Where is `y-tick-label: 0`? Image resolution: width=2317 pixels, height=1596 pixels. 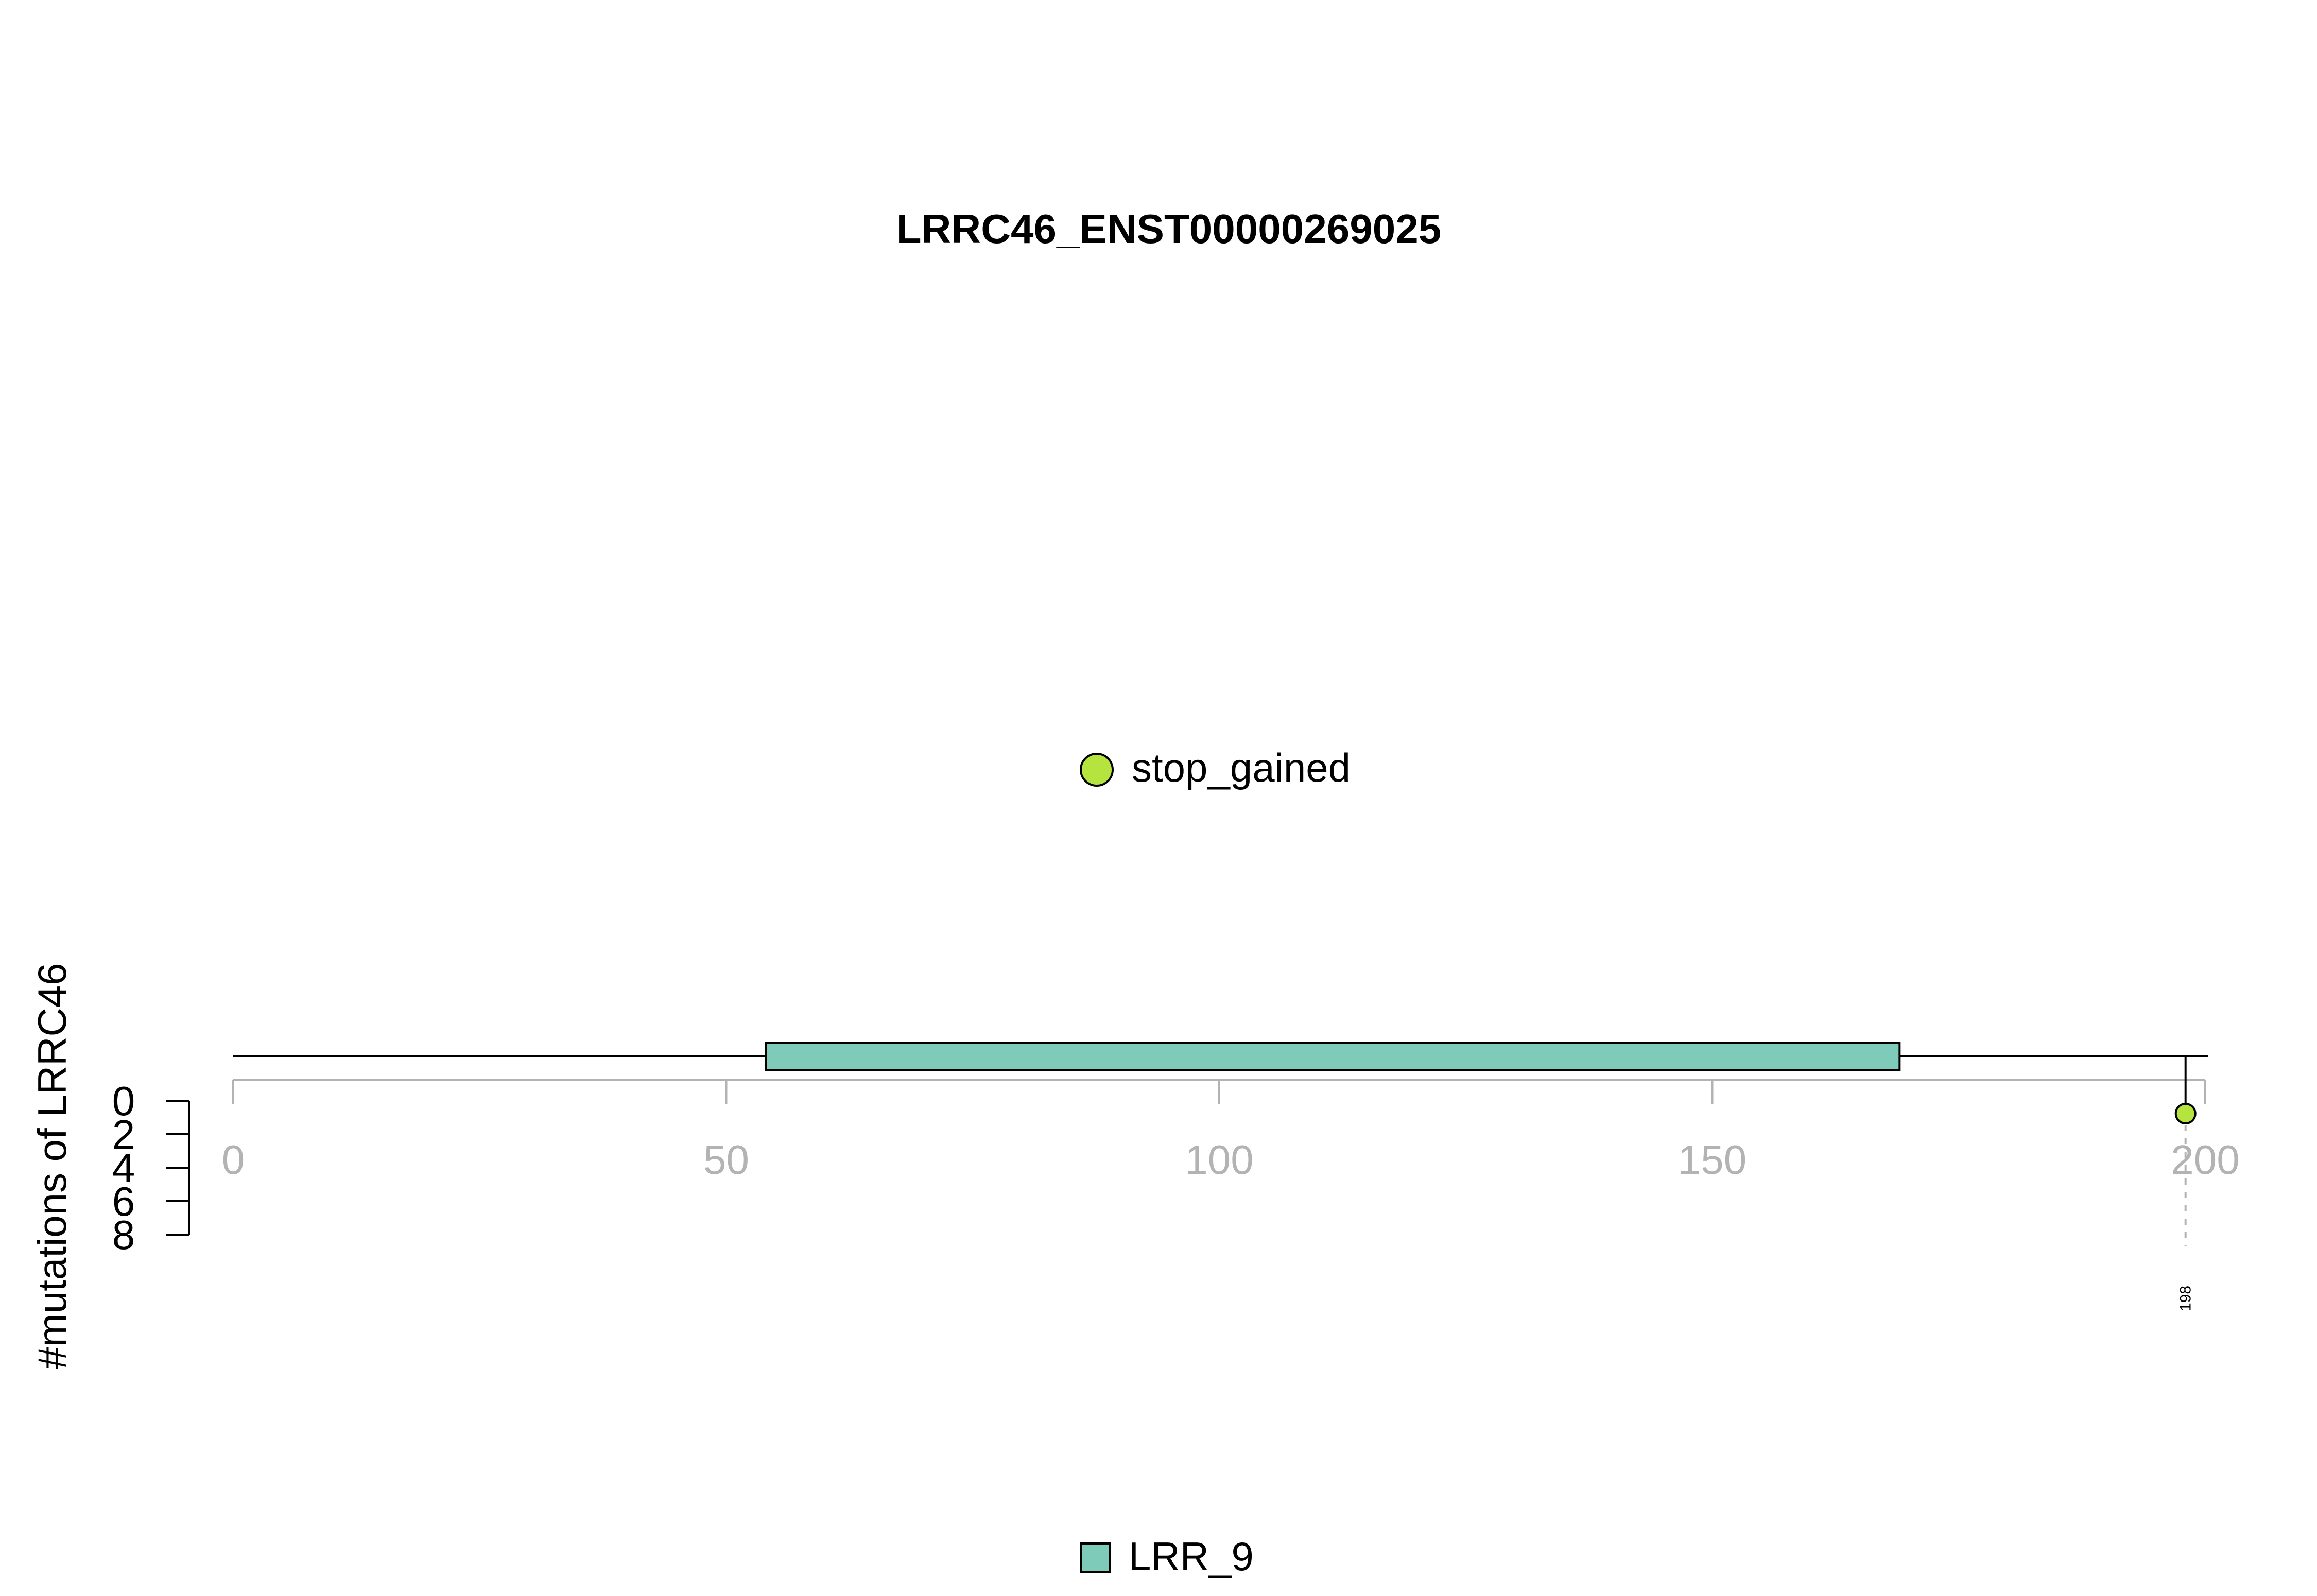 y-tick-label: 0 is located at coordinates (123, 1101).